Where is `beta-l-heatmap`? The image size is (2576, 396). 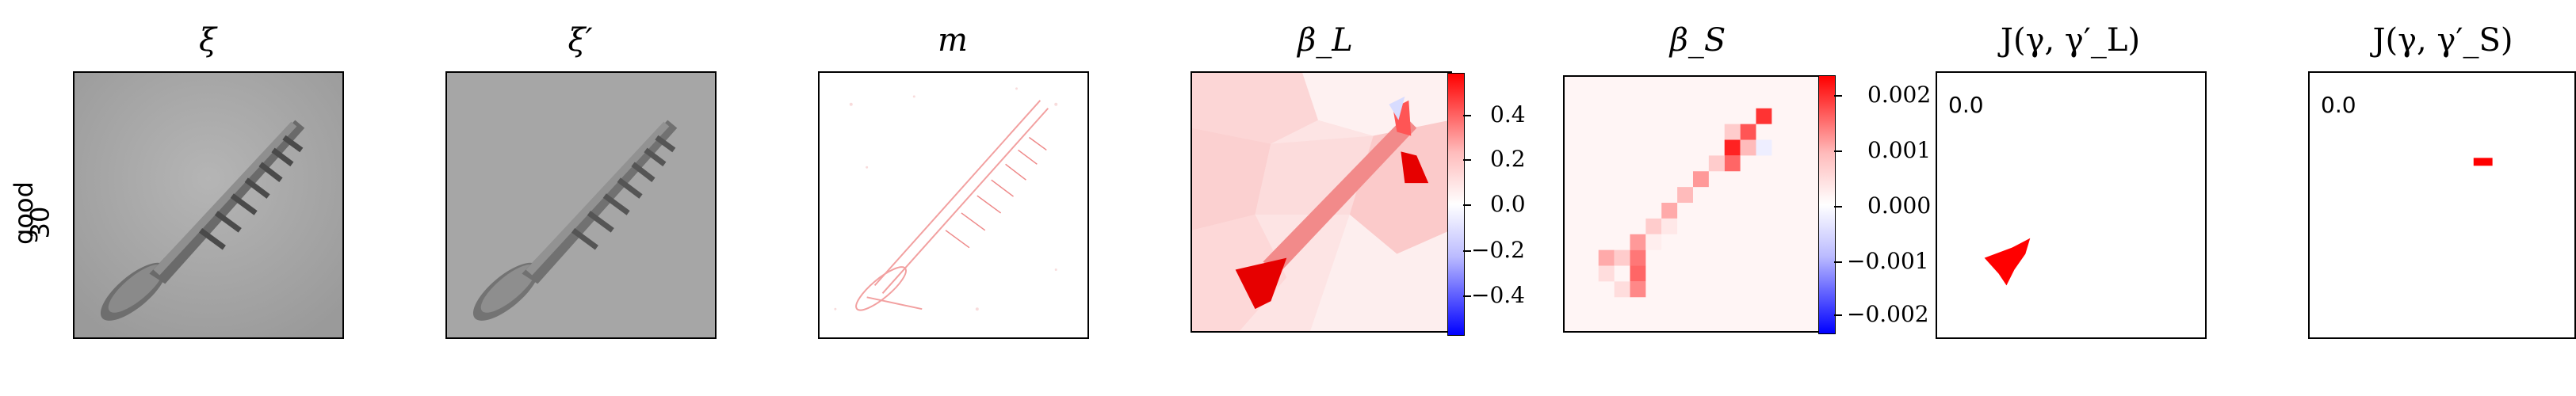 beta-l-heatmap is located at coordinates (1321, 202).